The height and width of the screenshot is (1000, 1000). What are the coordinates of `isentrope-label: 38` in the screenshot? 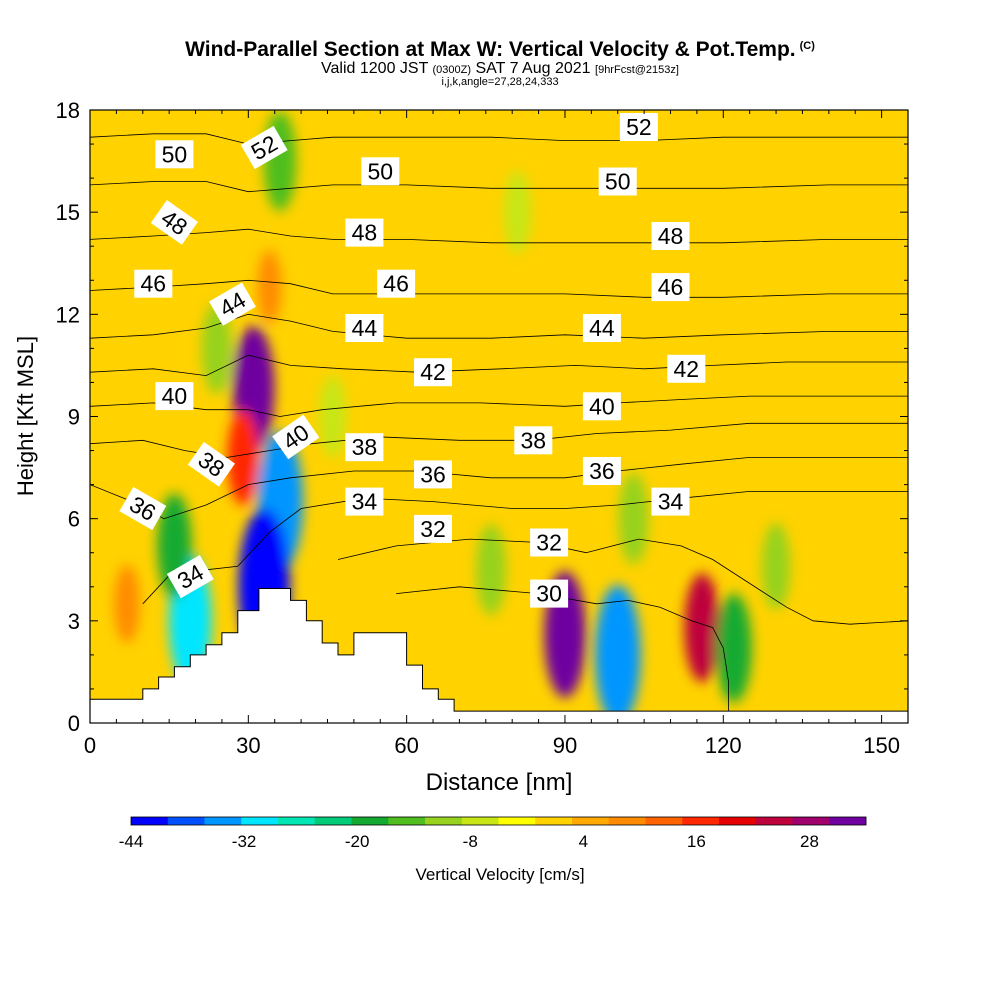 It's located at (533, 440).